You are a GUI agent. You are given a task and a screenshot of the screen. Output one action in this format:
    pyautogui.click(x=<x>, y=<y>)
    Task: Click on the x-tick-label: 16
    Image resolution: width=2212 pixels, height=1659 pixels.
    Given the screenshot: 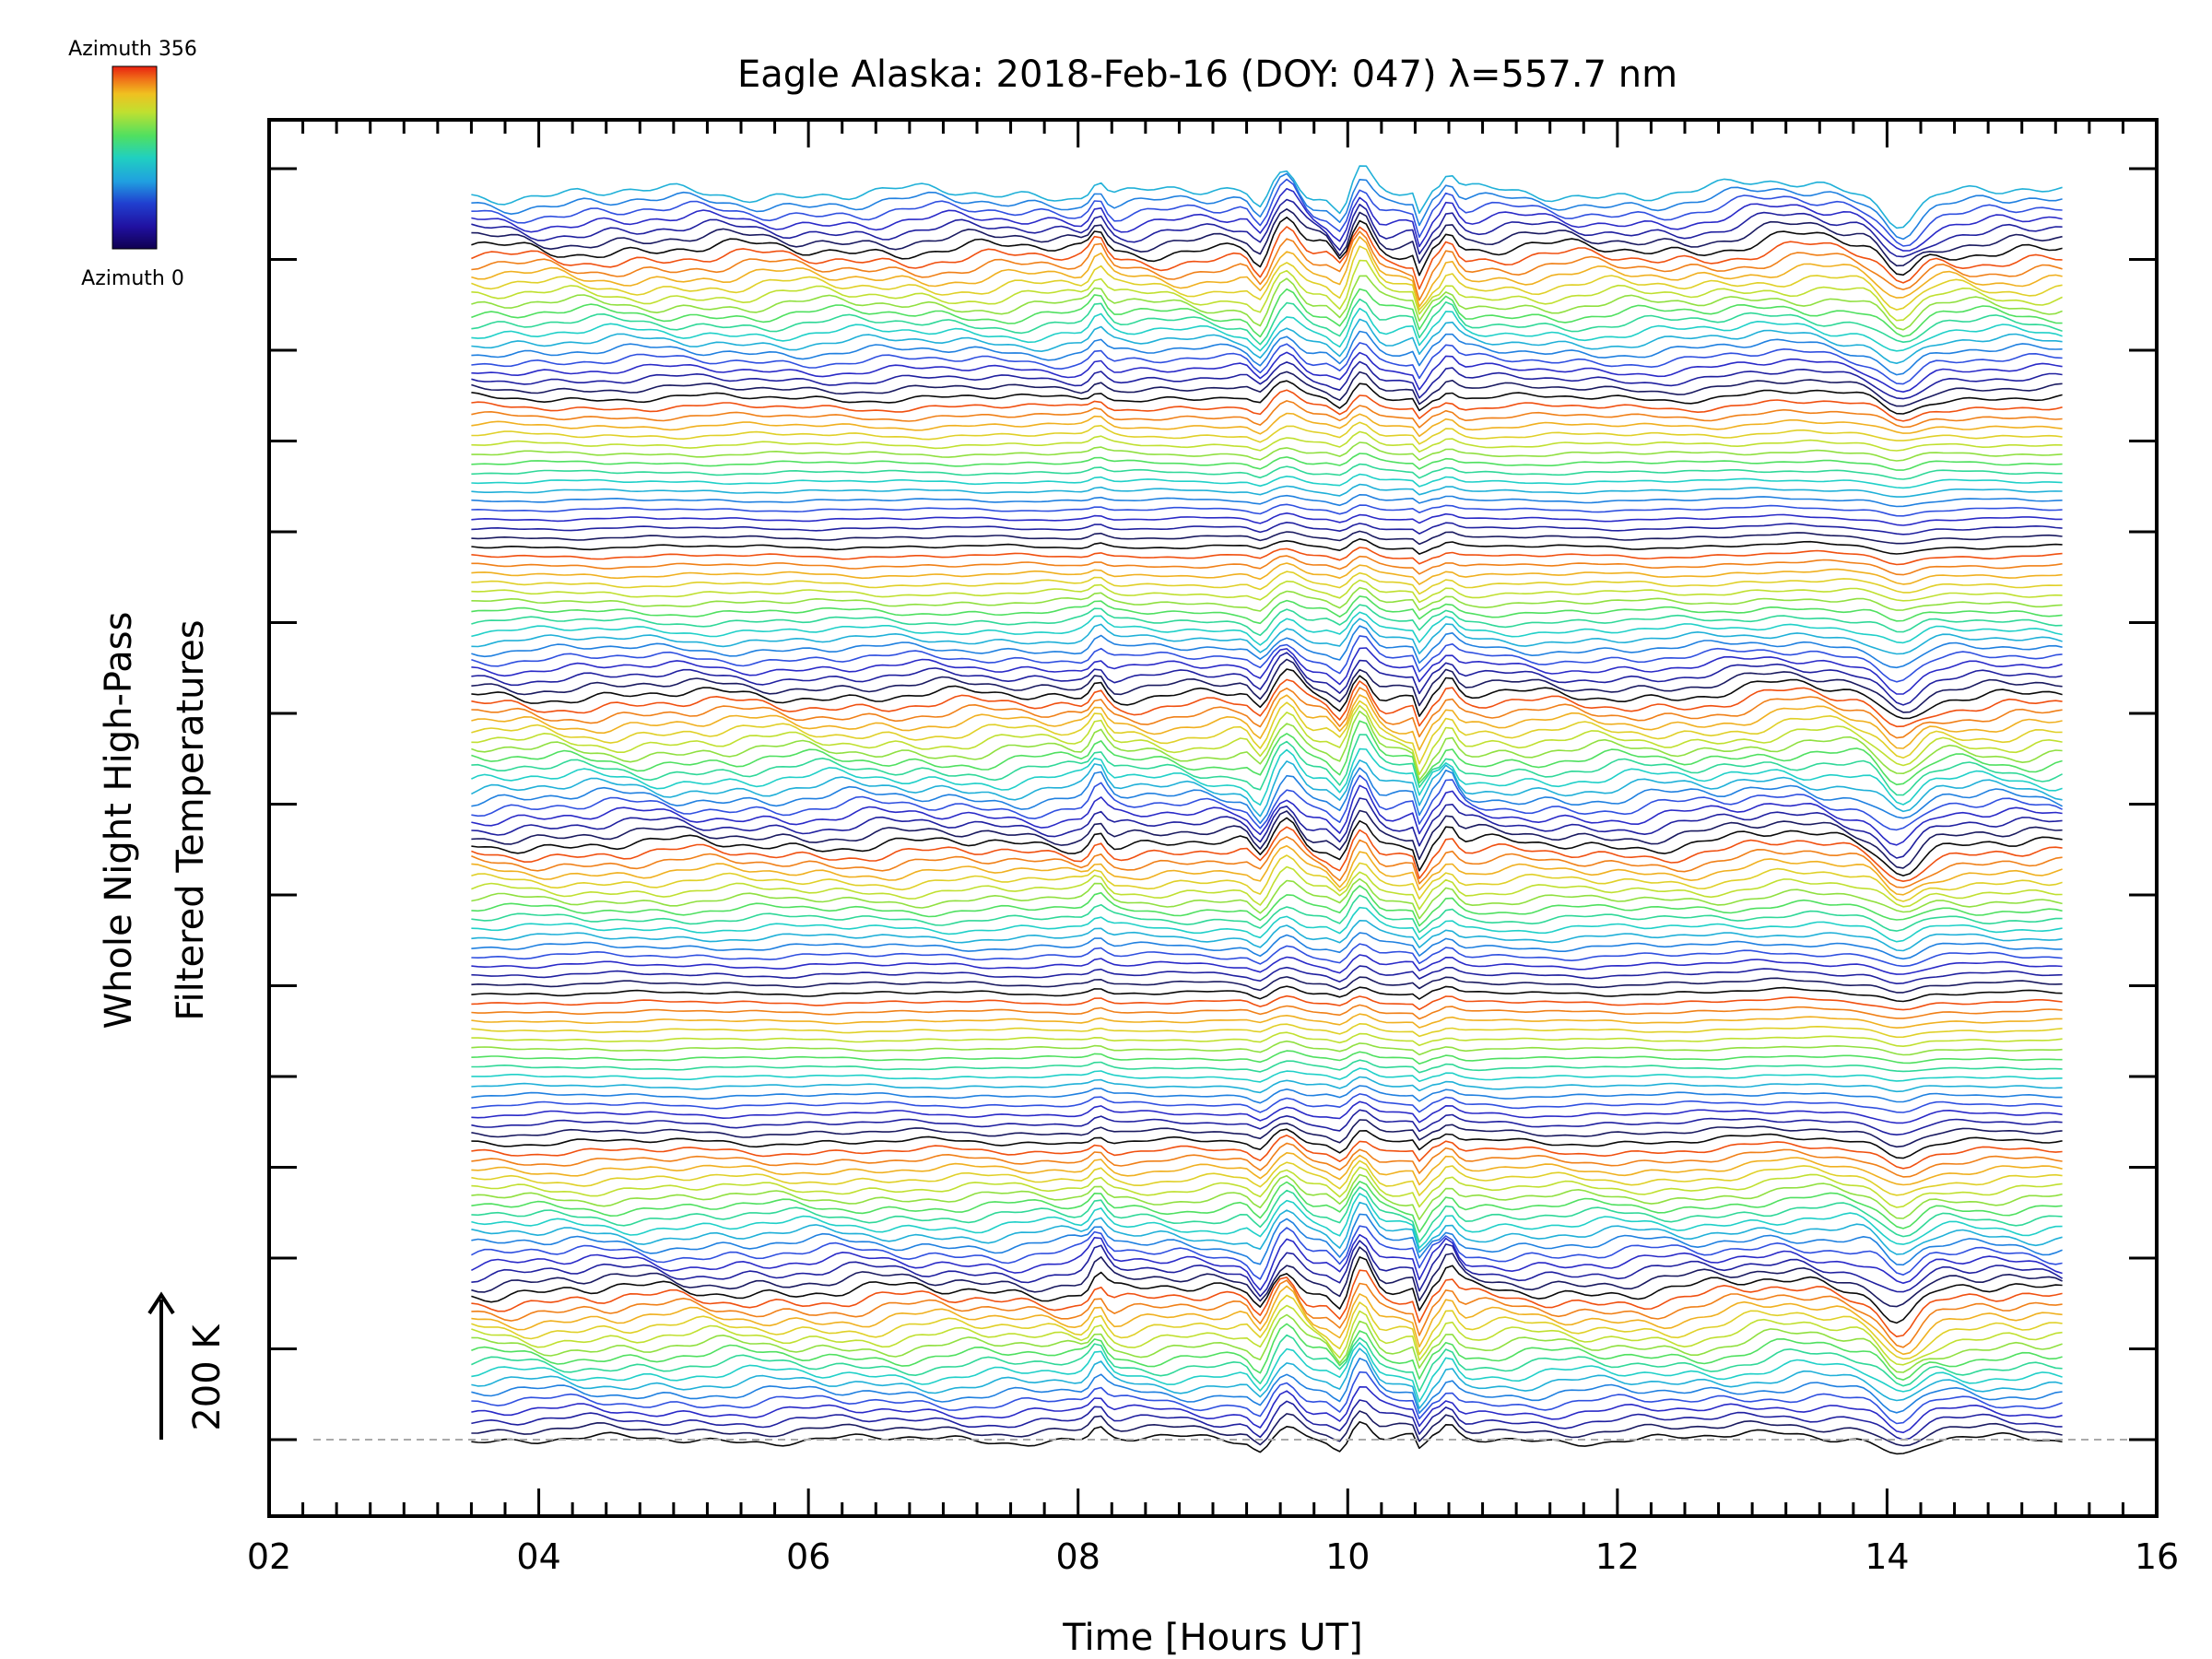 What is the action you would take?
    pyautogui.click(x=2157, y=1556)
    